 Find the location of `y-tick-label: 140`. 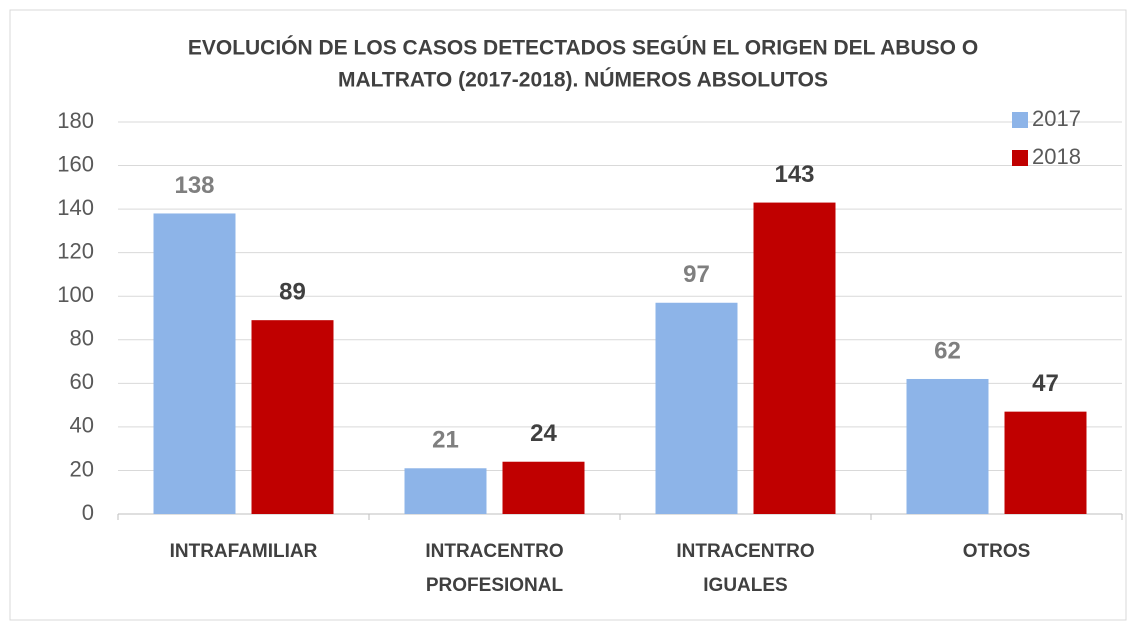

y-tick-label: 140 is located at coordinates (75, 207).